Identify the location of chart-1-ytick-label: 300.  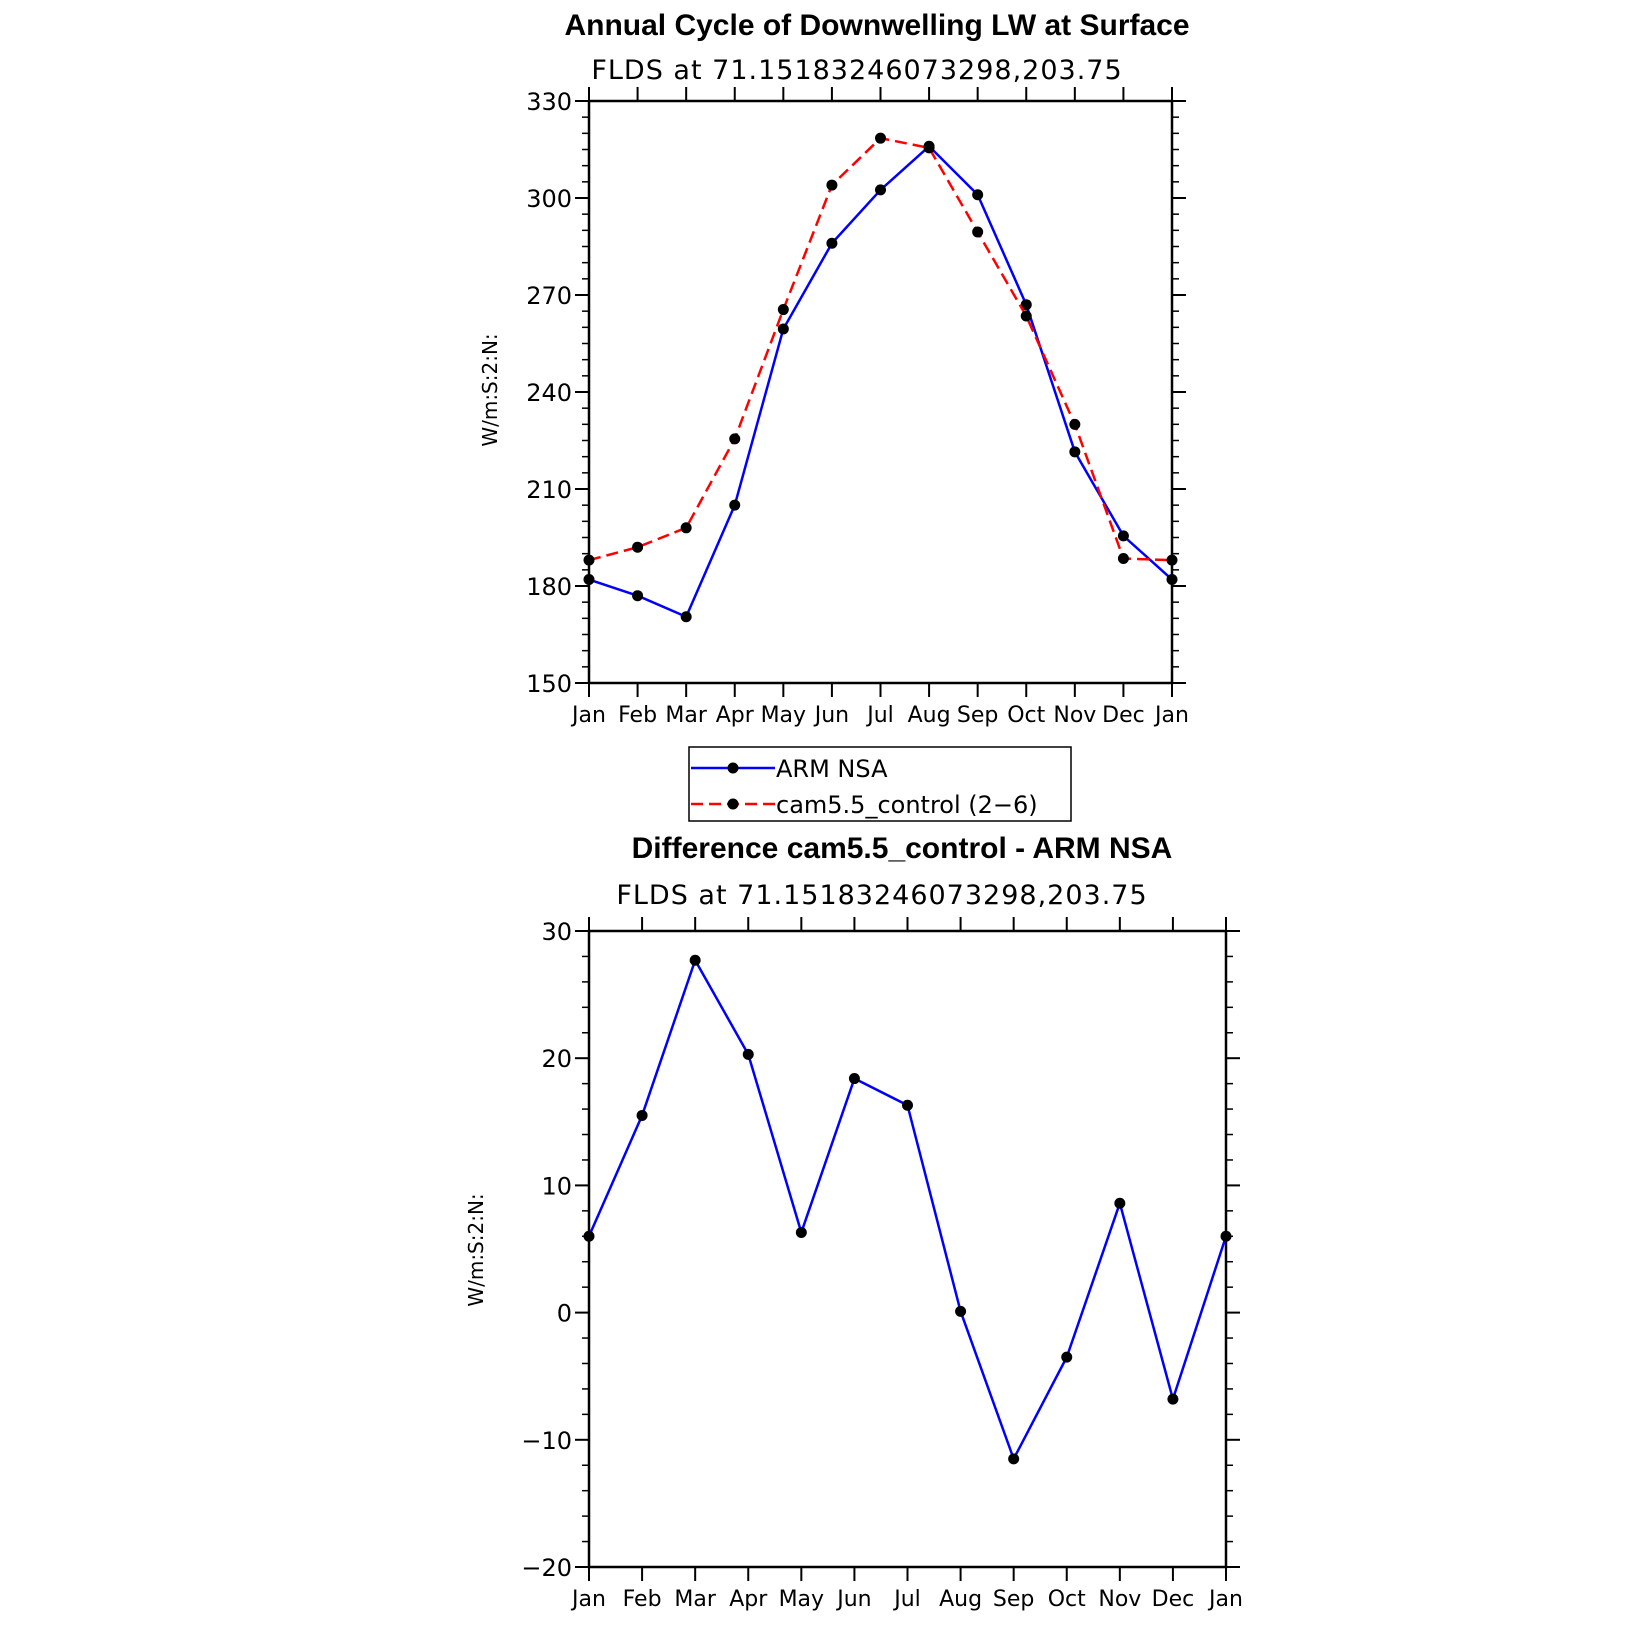
(549, 199).